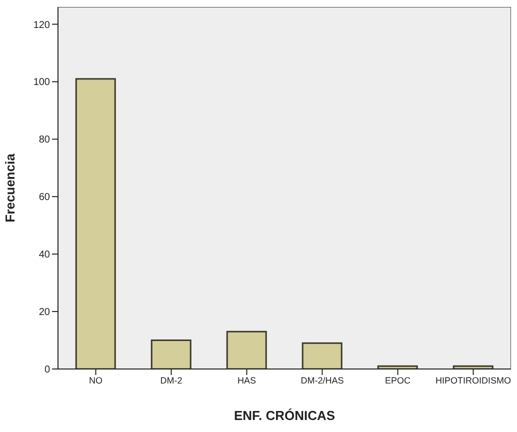  I want to click on y-tick-label: 40, so click(44, 255).